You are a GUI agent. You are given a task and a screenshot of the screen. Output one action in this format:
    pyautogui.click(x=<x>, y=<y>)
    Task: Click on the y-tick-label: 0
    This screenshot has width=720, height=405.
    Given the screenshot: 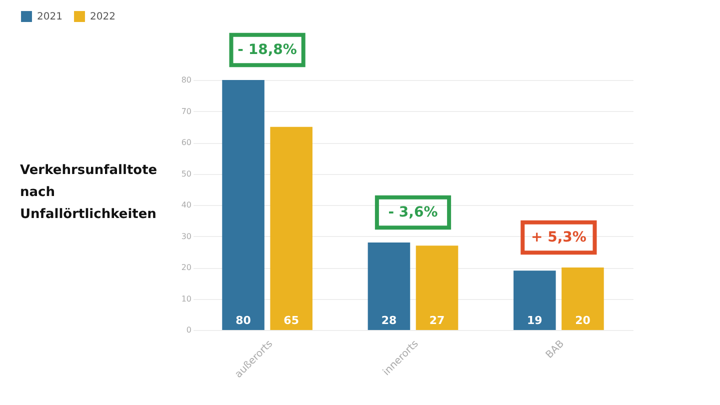 What is the action you would take?
    pyautogui.click(x=189, y=330)
    